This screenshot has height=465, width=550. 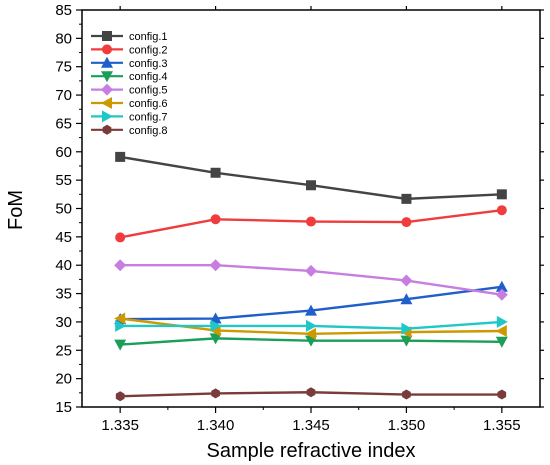 What do you see at coordinates (216, 425) in the screenshot?
I see `x-tick-label: 1.340` at bounding box center [216, 425].